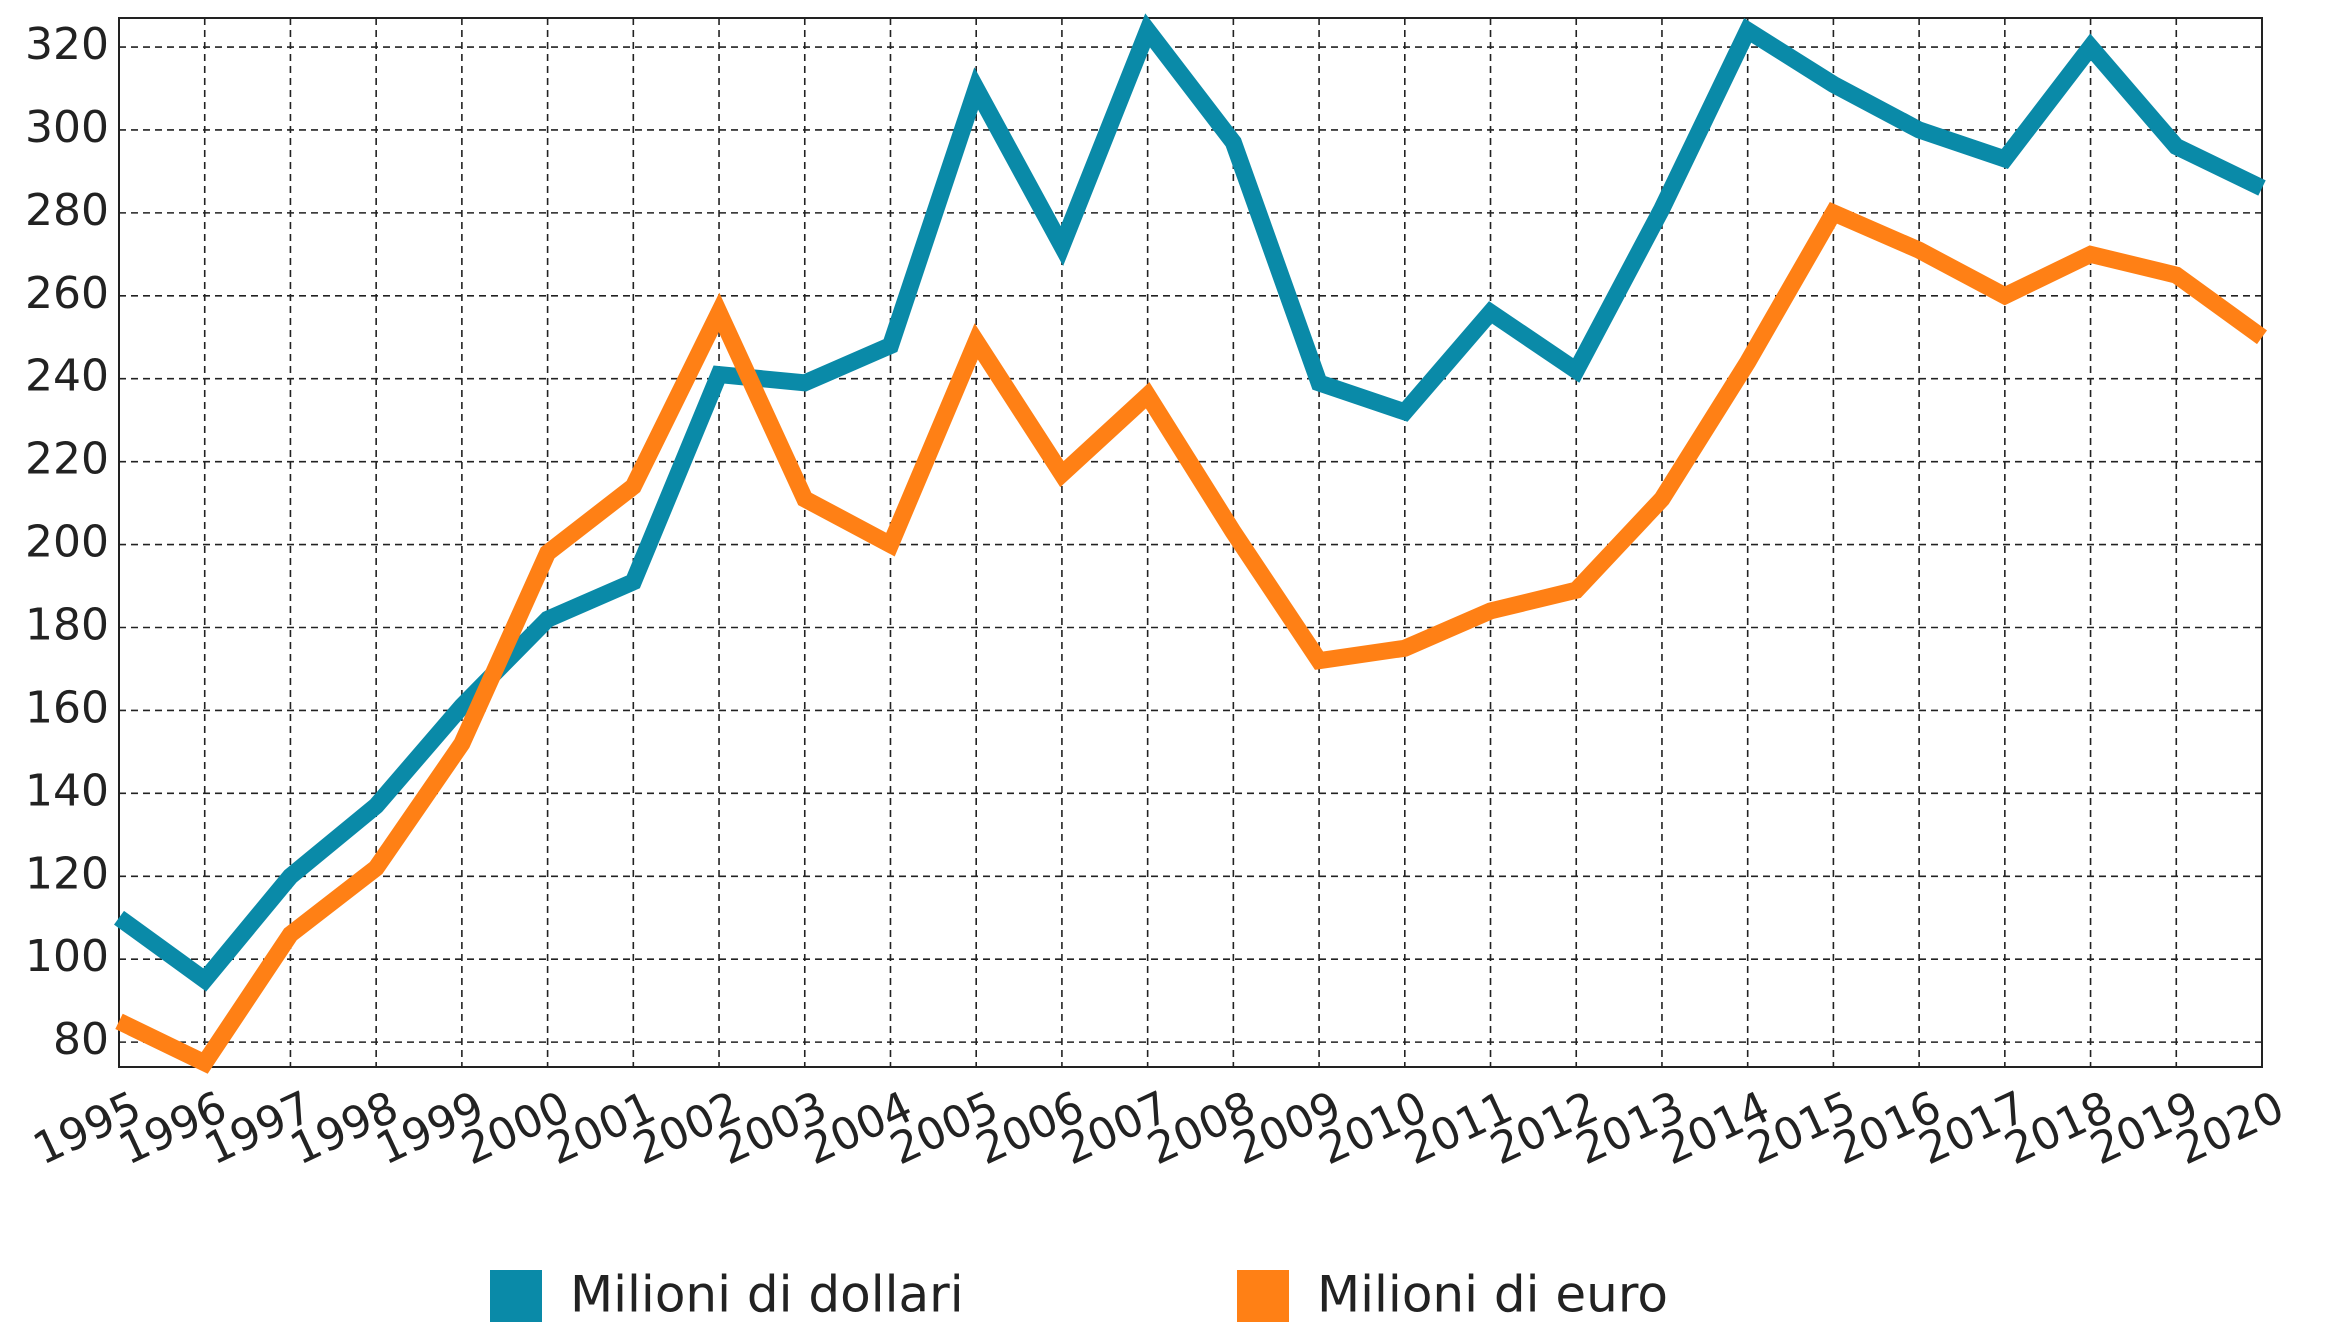 Image resolution: width=2336 pixels, height=1323 pixels. Describe the element at coordinates (81, 1039) in the screenshot. I see `y-tick-label: 80` at that location.